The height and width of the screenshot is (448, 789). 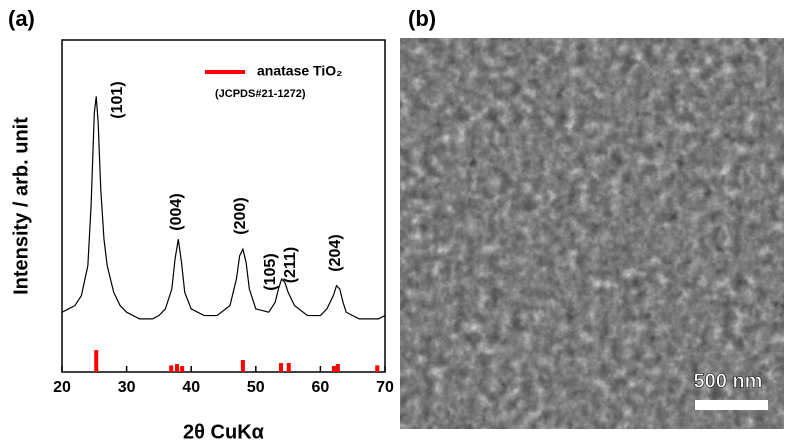 What do you see at coordinates (728, 381) in the screenshot?
I see `scale-bar-label: 500 nm` at bounding box center [728, 381].